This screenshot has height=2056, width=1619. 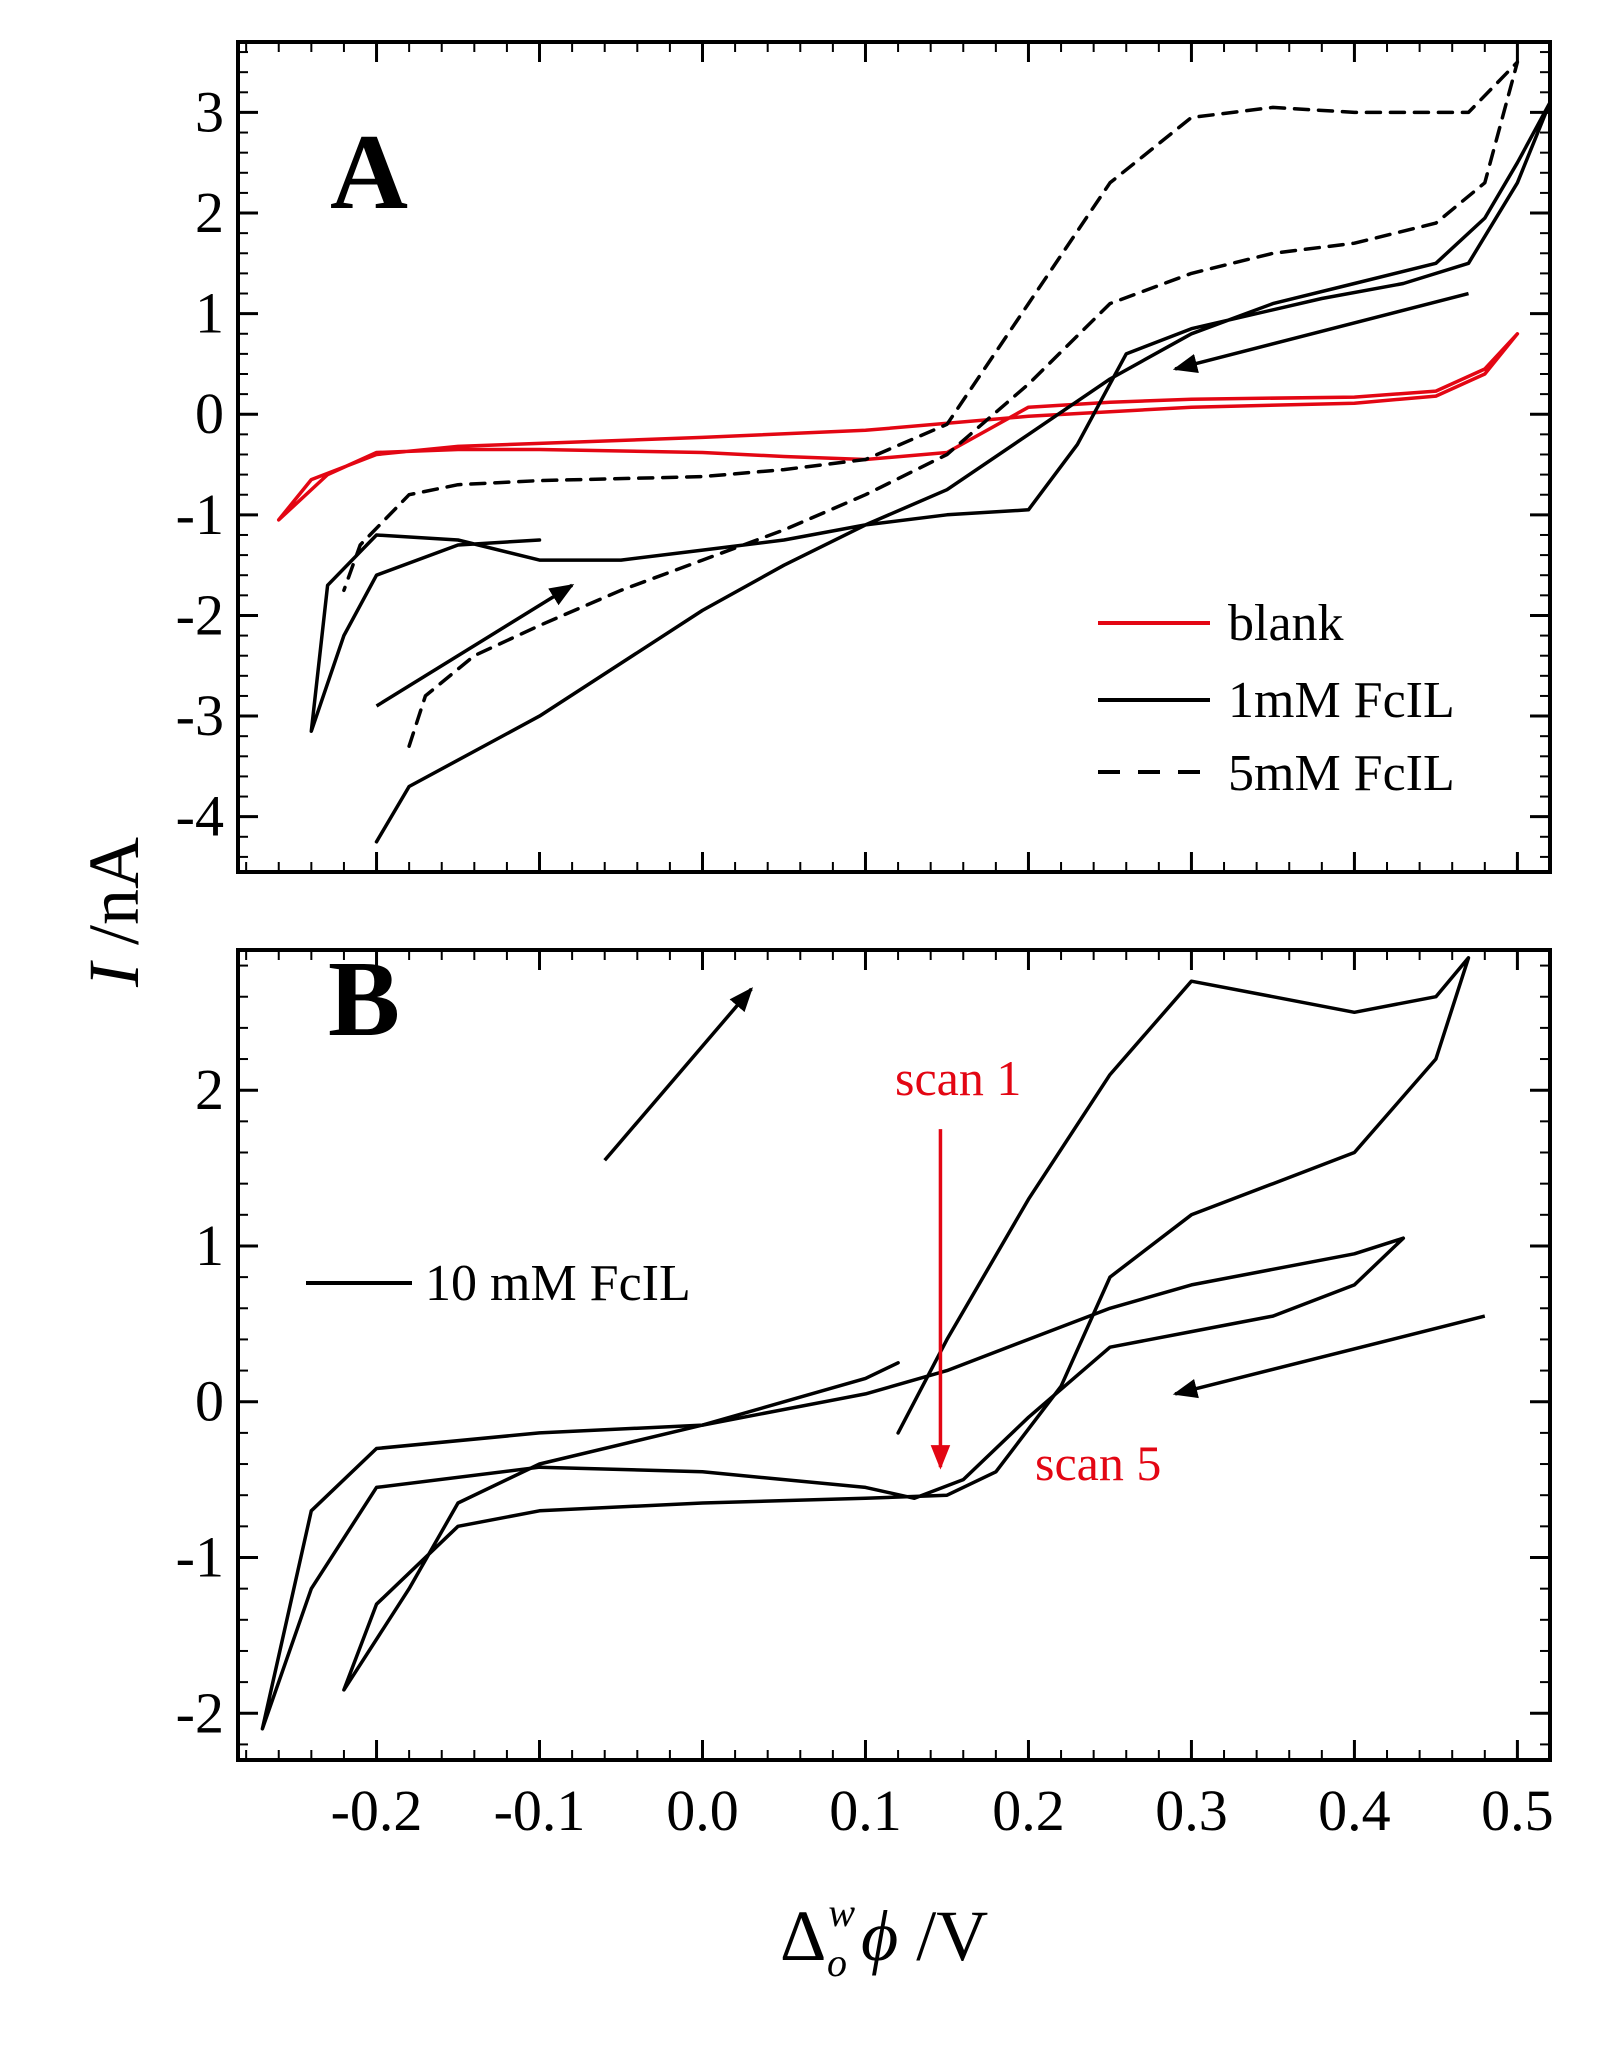 I want to click on panel-b-legend: 10 mM FcIL, so click(x=498, y=1283).